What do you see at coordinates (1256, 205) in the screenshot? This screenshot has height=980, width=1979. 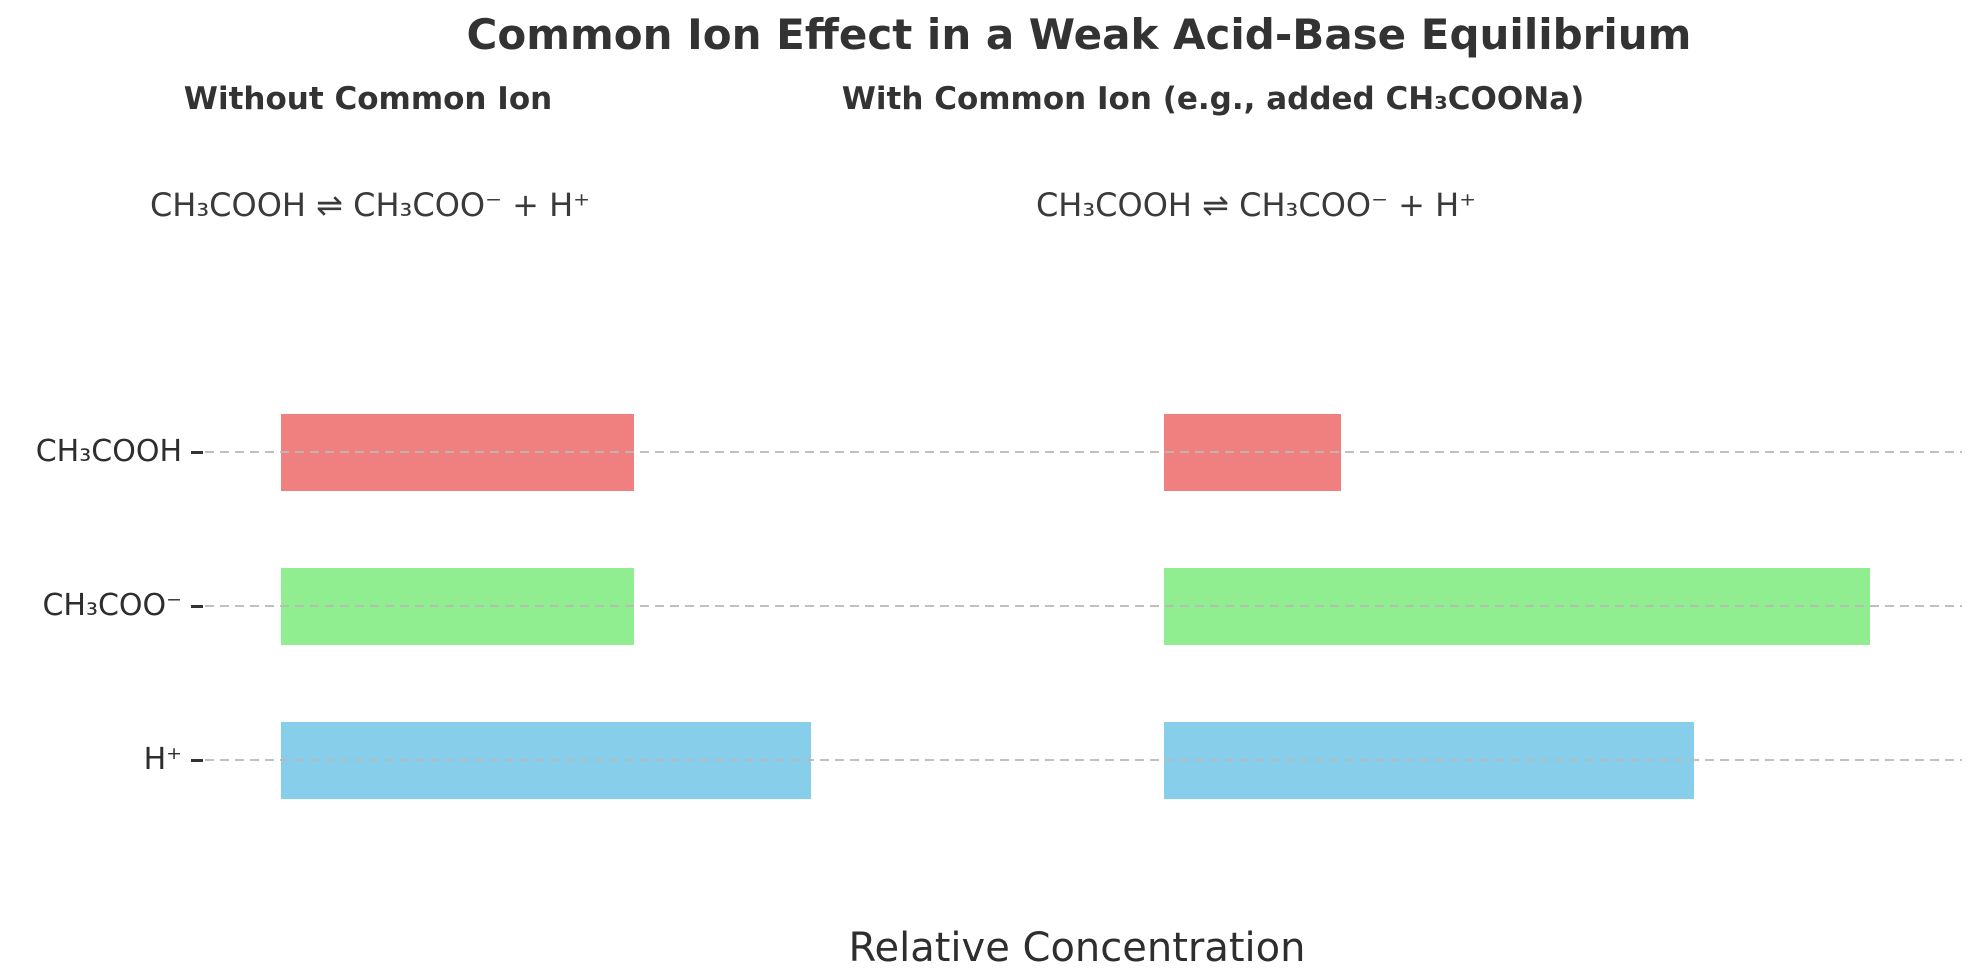 I see `equilibrium-equation-with: CH₃COOH ⇌ CH₃COO⁻ + H⁺` at bounding box center [1256, 205].